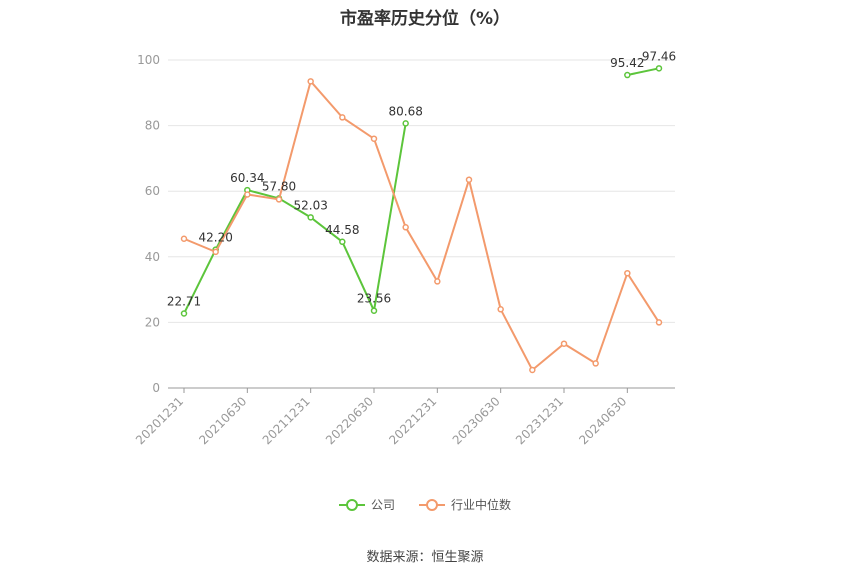 The image size is (850, 575). I want to click on legend-swatch-industry, so click(432, 505).